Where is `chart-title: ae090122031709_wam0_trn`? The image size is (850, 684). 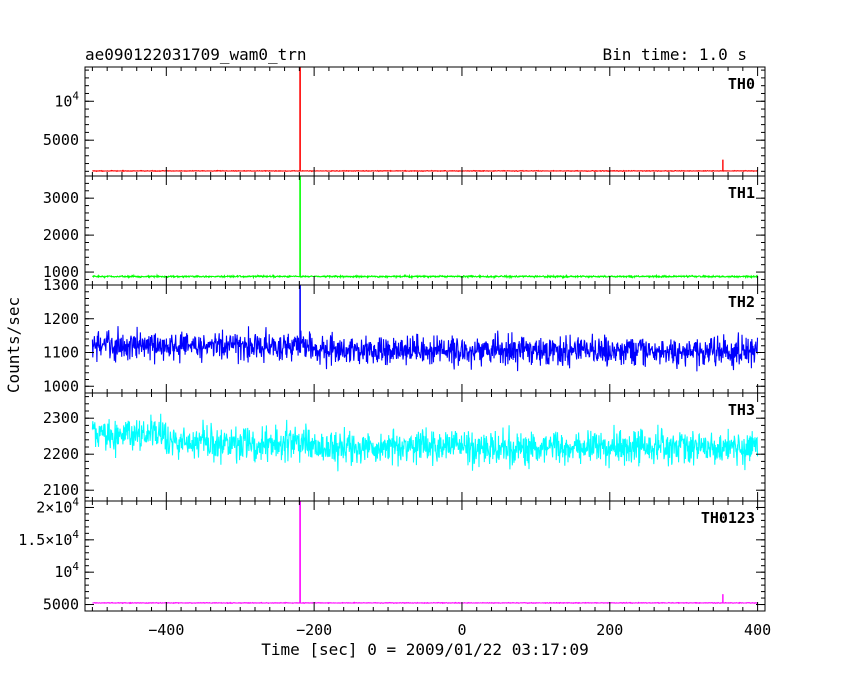 chart-title: ae090122031709_wam0_trn is located at coordinates (196, 54).